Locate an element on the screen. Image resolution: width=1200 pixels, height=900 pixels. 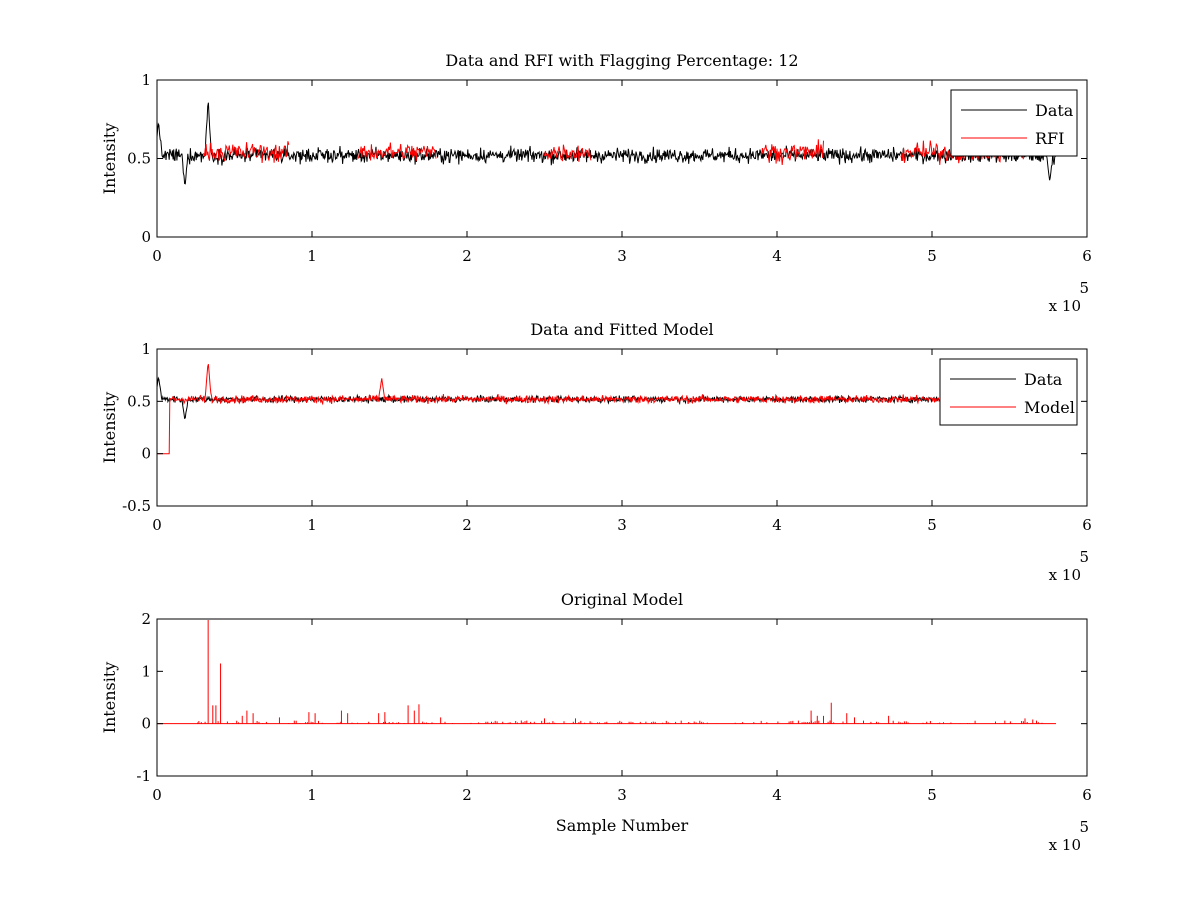
chart-title: Data and Fitted Model is located at coordinates (621, 329).